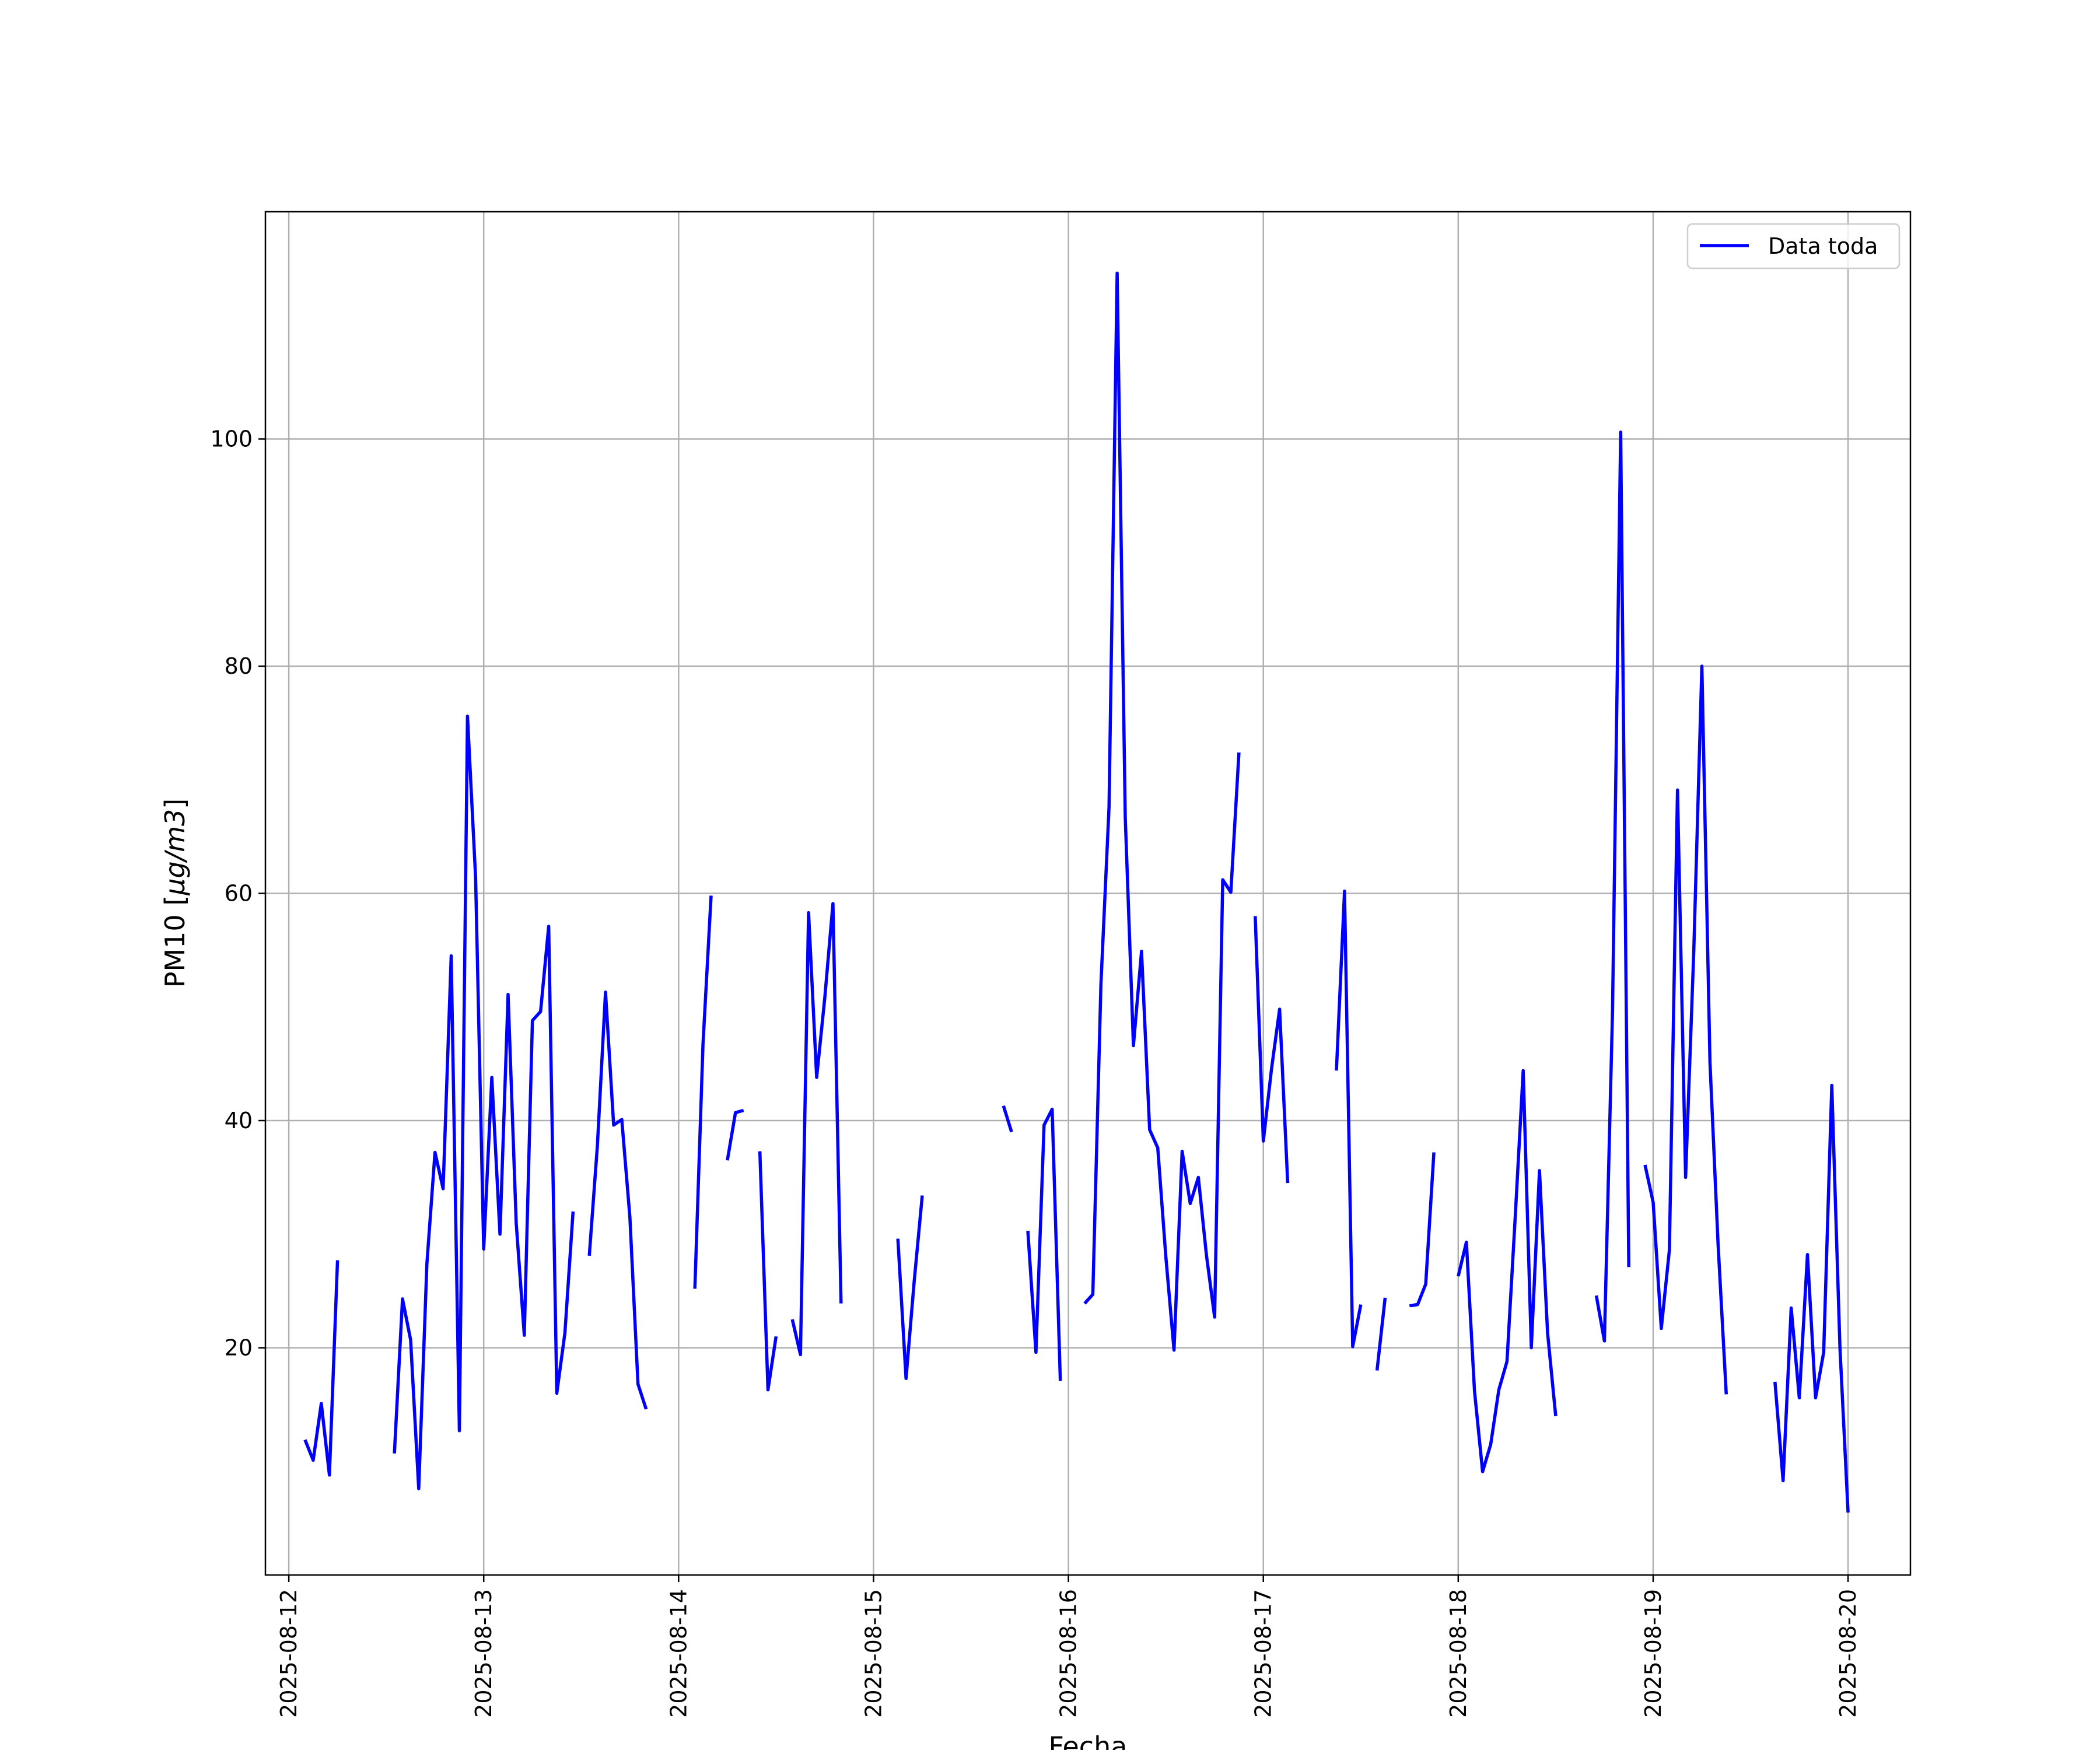 The height and width of the screenshot is (1750, 2100). What do you see at coordinates (1263, 1653) in the screenshot?
I see `x-tick-label: 2025-08-17` at bounding box center [1263, 1653].